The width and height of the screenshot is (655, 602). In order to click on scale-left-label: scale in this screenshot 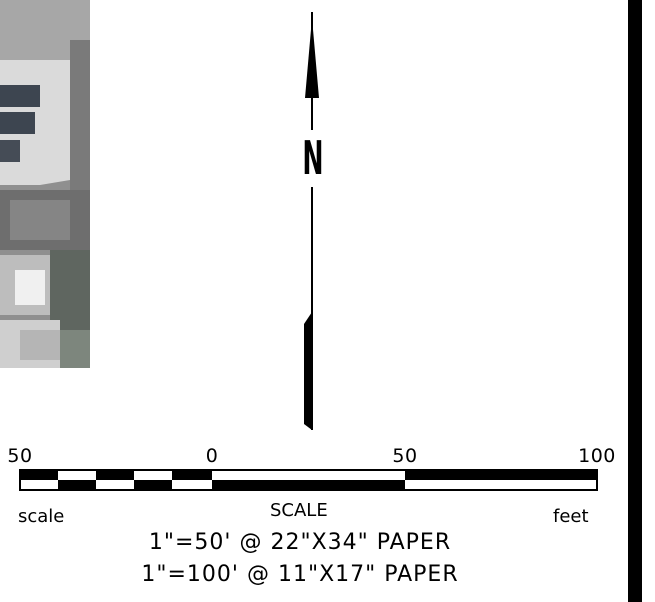, I will do `click(41, 516)`.